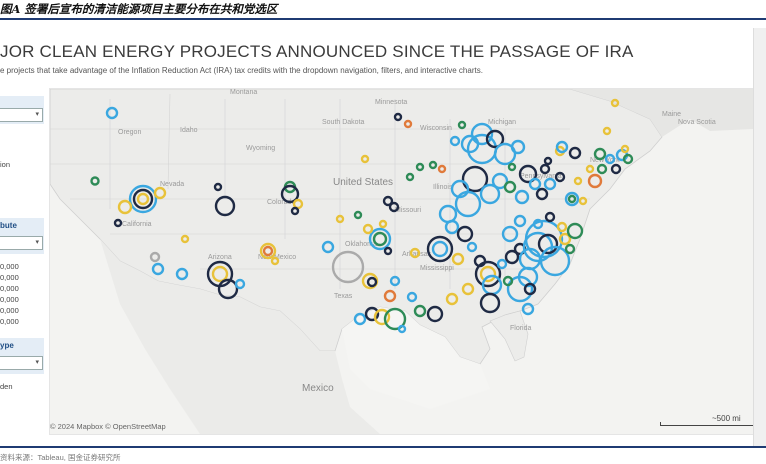 The height and width of the screenshot is (464, 766). Describe the element at coordinates (709, 424) in the screenshot. I see `scale-bar` at that location.